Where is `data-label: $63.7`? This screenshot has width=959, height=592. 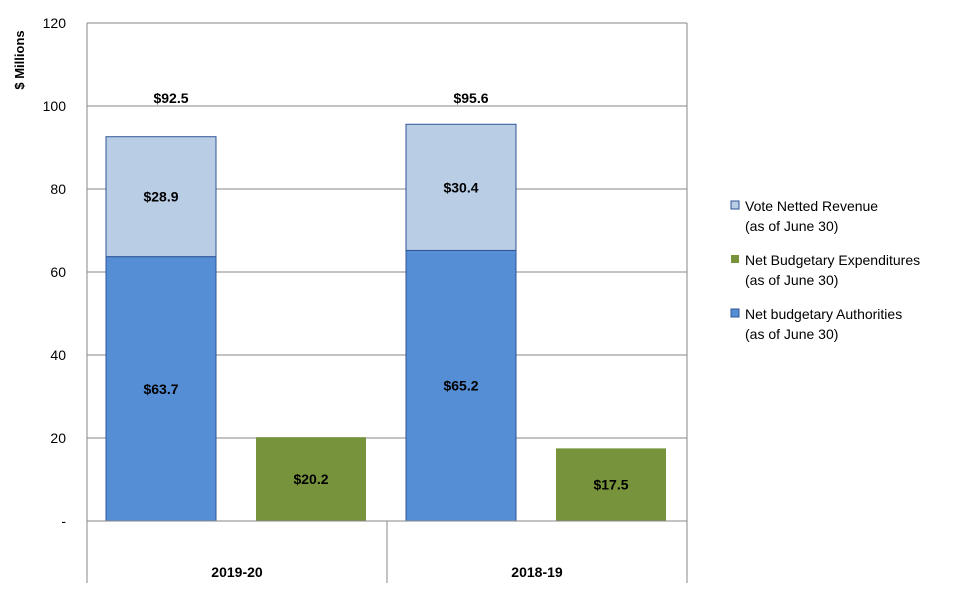 data-label: $63.7 is located at coordinates (160, 389).